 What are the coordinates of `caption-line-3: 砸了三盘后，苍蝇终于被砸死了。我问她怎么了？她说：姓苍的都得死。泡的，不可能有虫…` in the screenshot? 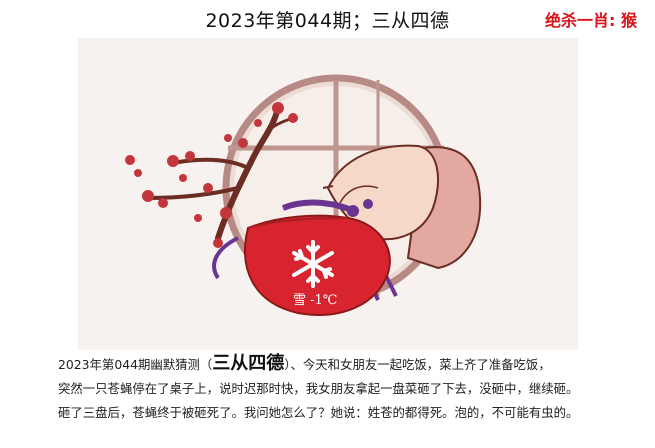 It's located at (318, 412).